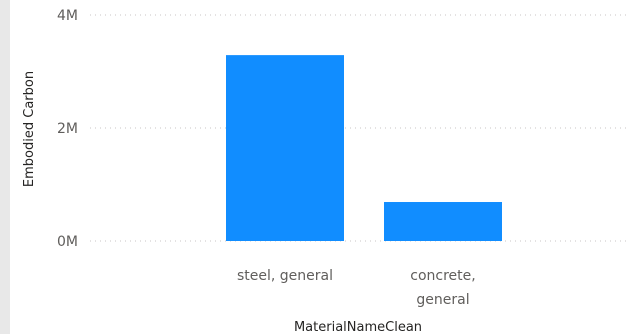  Describe the element at coordinates (356, 288) in the screenshot. I see `x-axis-categories: steel, general concrete, general` at that location.